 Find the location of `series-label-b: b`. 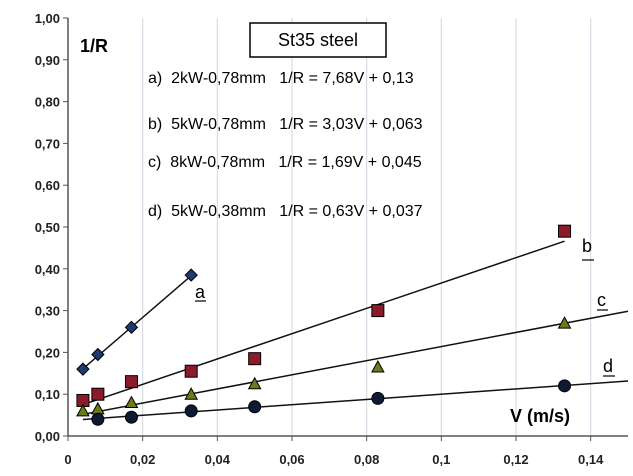

series-label-b: b is located at coordinates (587, 246).